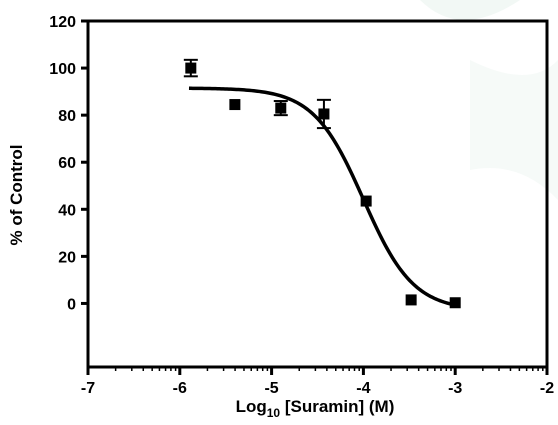  I want to click on y-tick-label: 100, so click(62, 69).